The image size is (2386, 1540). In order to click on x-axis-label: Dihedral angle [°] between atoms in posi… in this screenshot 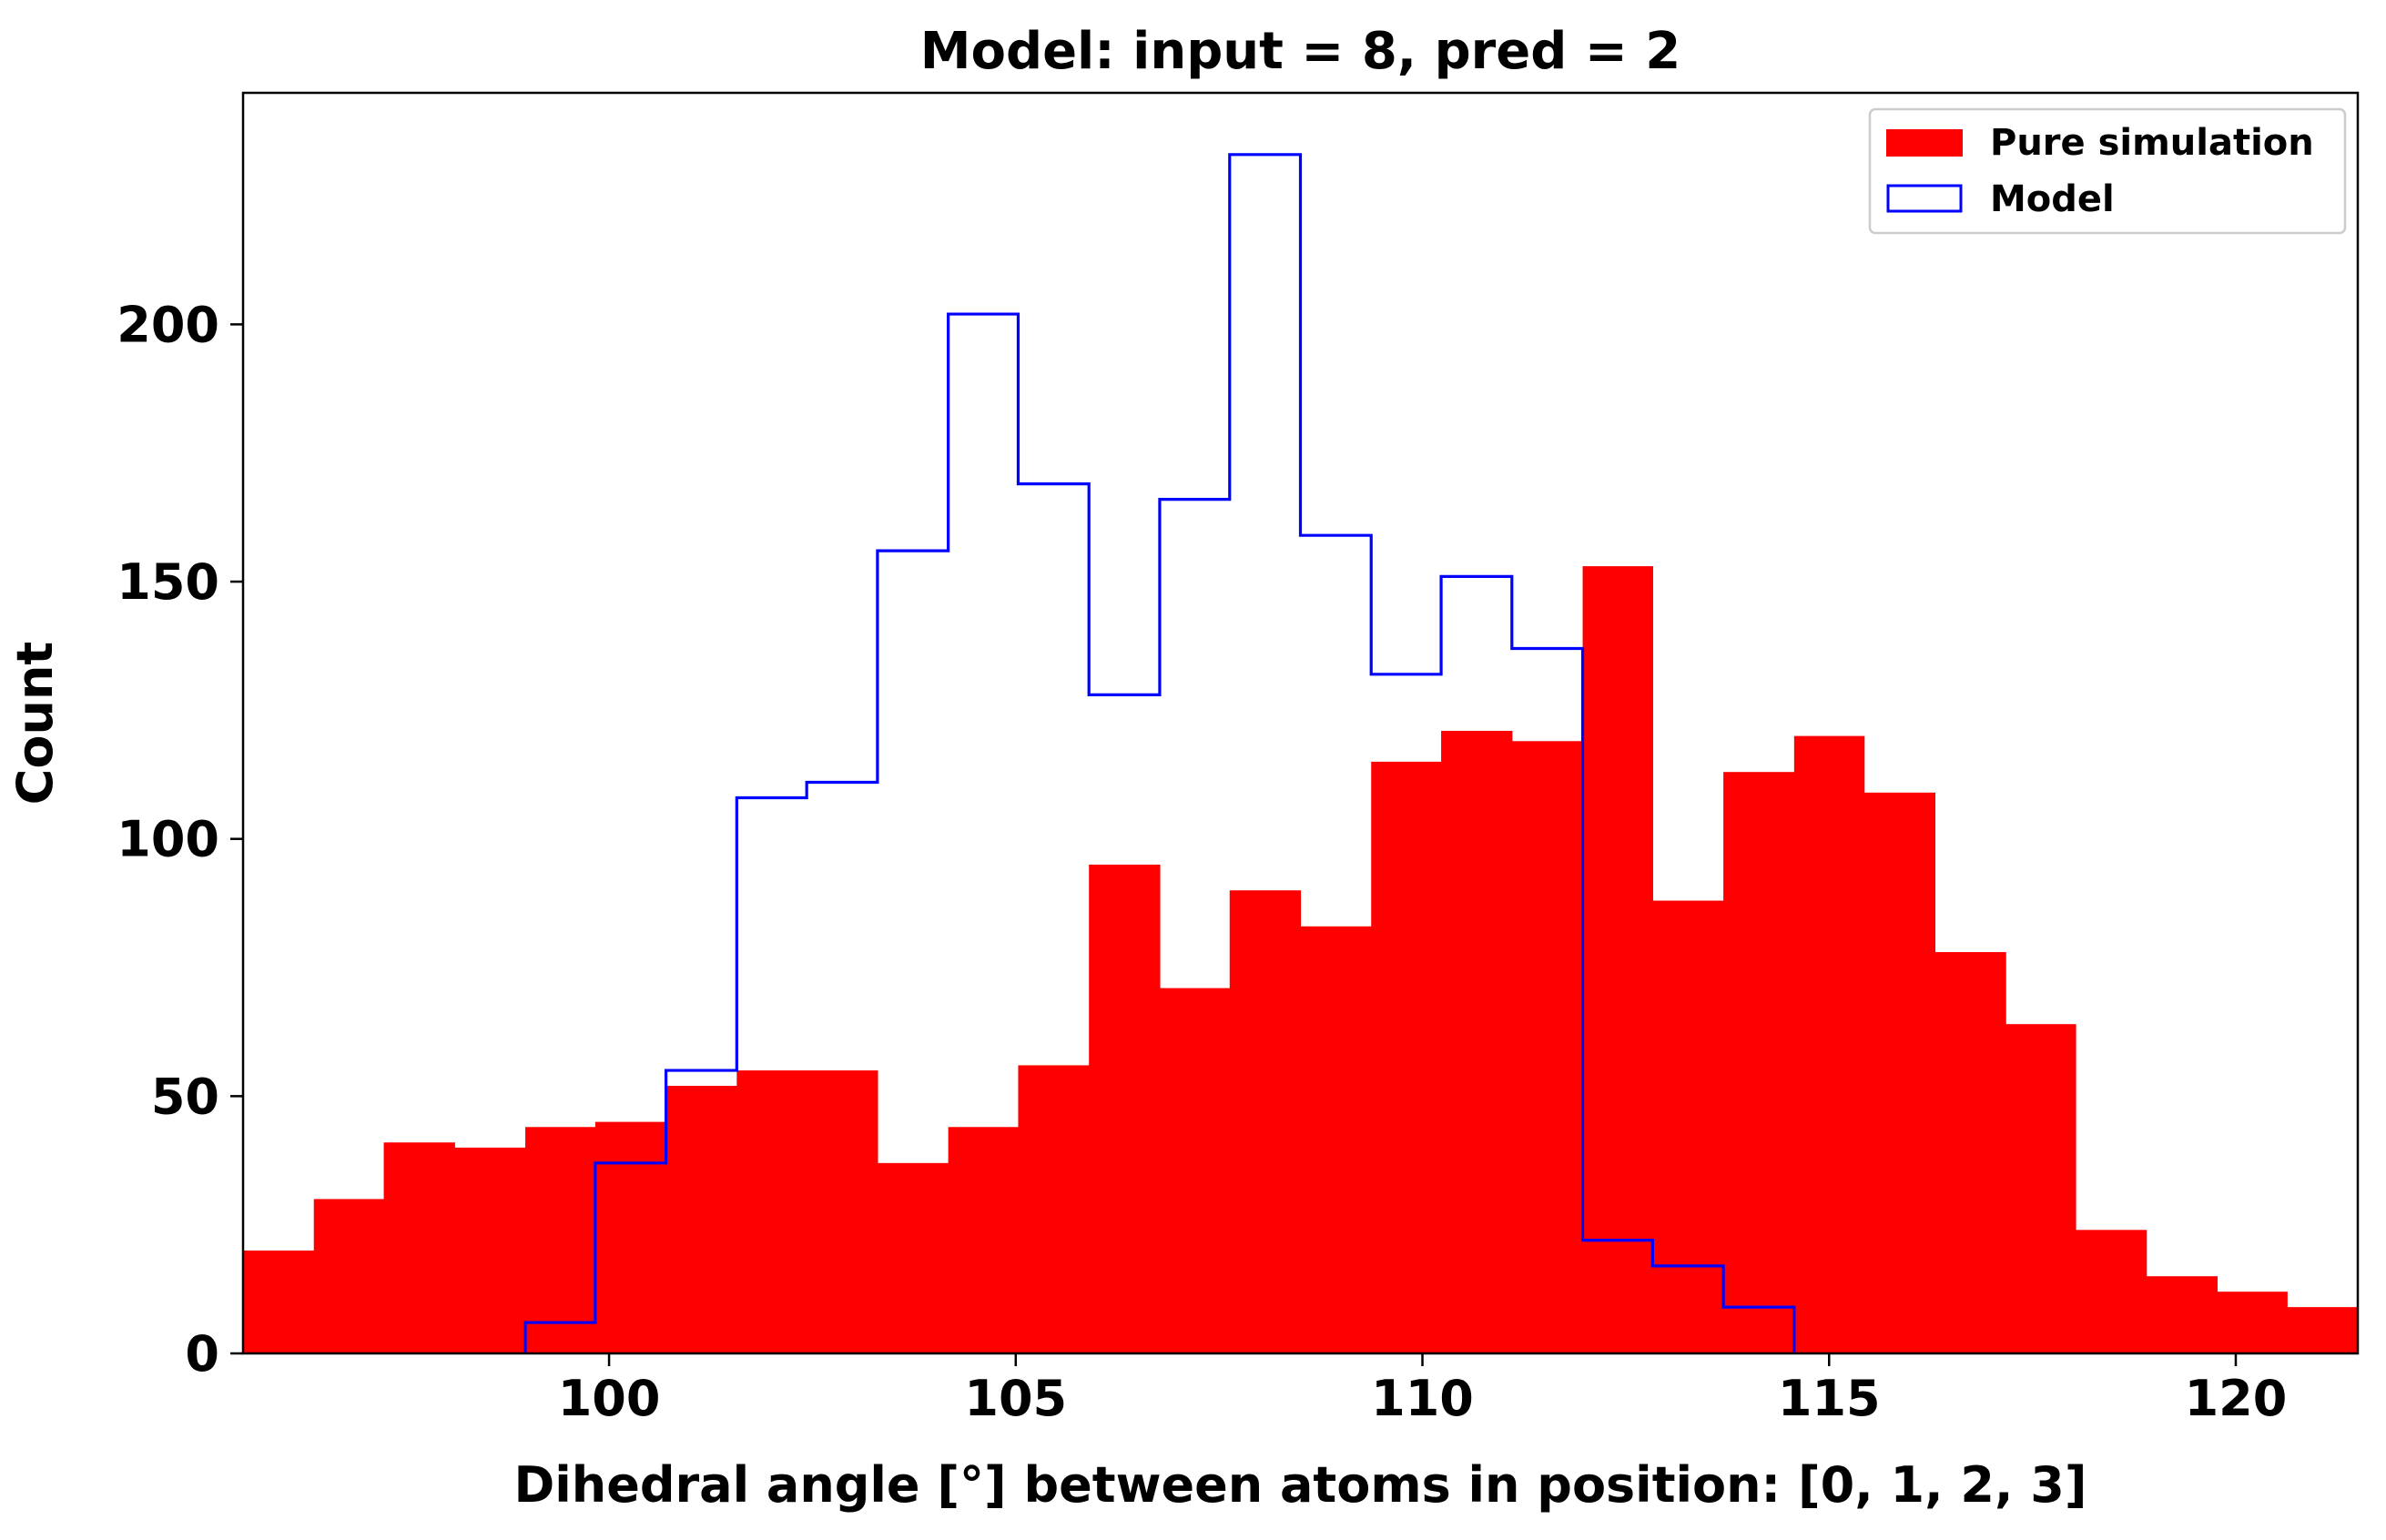, I will do `click(1299, 1485)`.